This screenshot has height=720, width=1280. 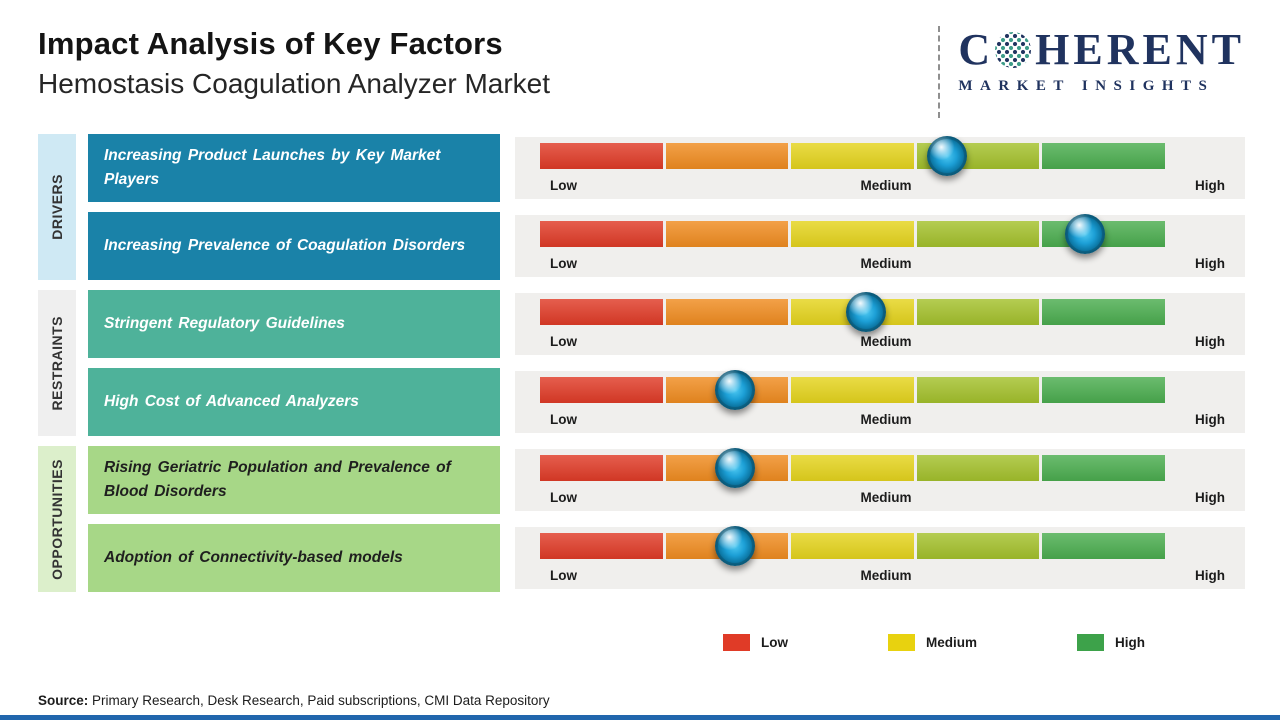 I want to click on source-label: Source:, so click(x=63, y=700).